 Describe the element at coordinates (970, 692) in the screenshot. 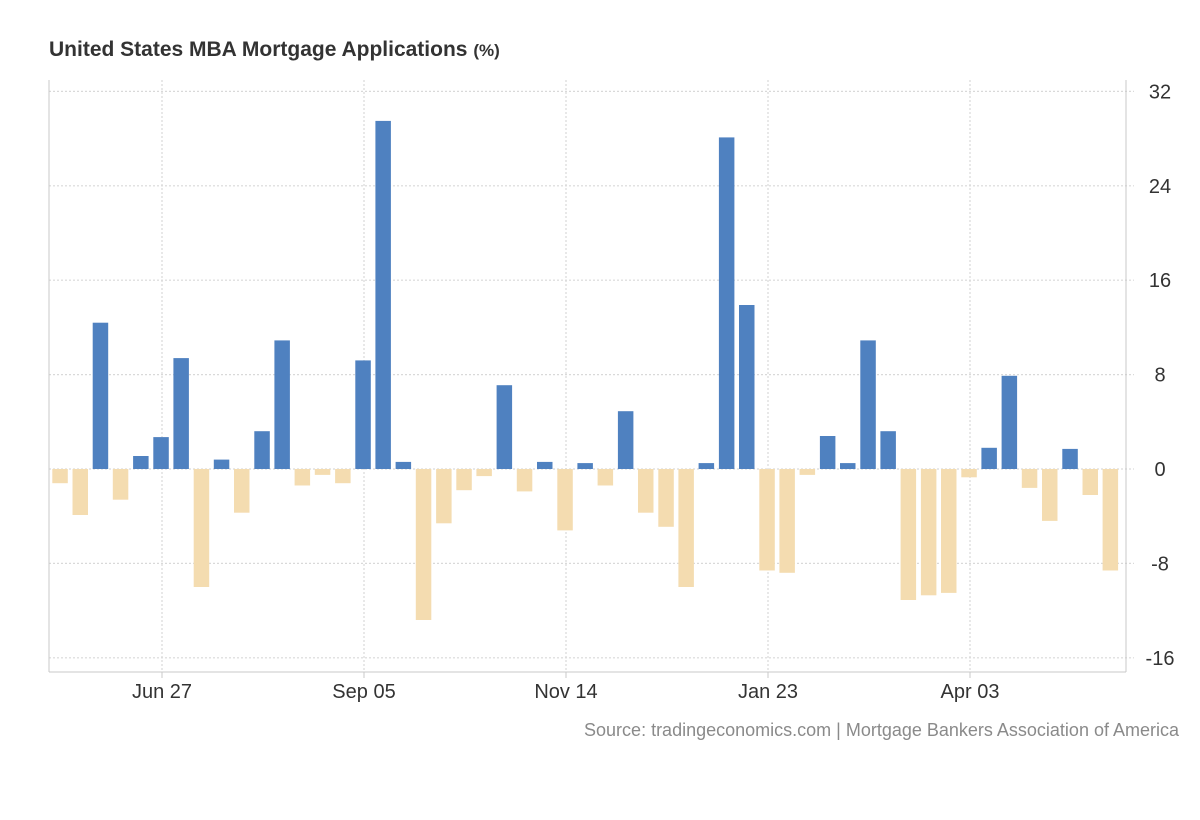

I see `x-tick-label: Apr 03` at that location.